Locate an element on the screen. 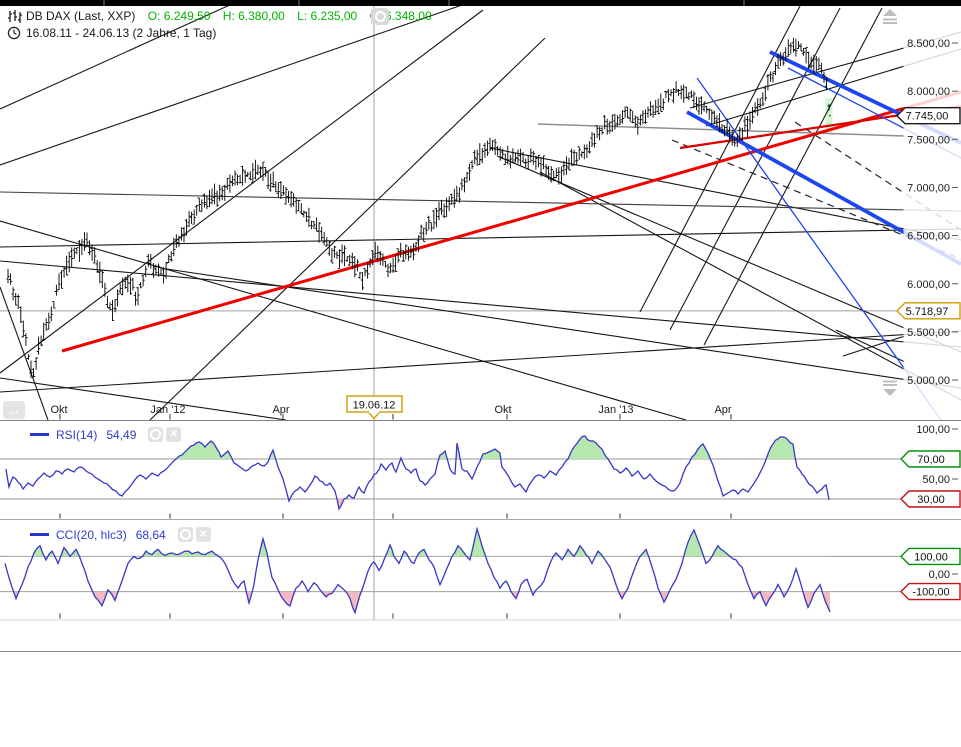  cci-label: CCI(20, hlc3) is located at coordinates (91, 534).